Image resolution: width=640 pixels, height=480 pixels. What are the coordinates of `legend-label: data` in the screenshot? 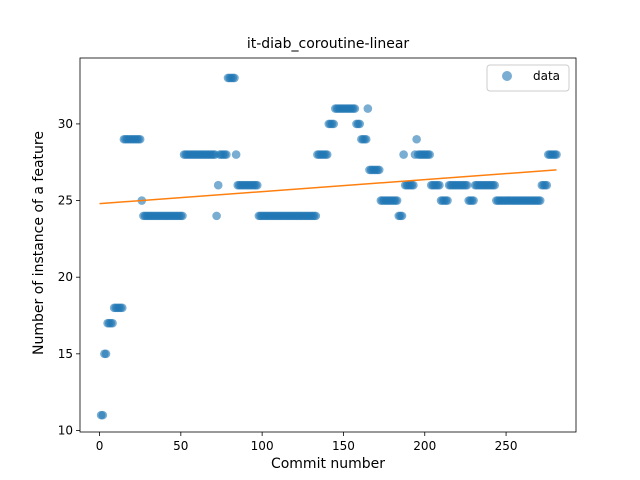 It's located at (546, 76).